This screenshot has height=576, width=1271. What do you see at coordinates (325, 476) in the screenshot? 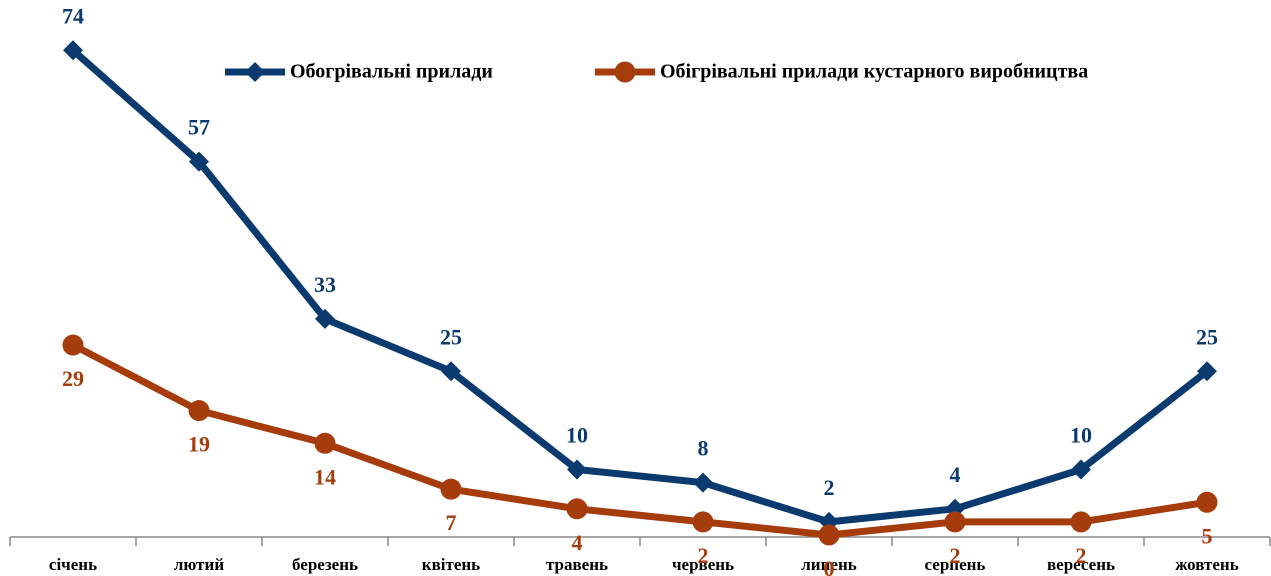
I see `data-label: 14` at bounding box center [325, 476].